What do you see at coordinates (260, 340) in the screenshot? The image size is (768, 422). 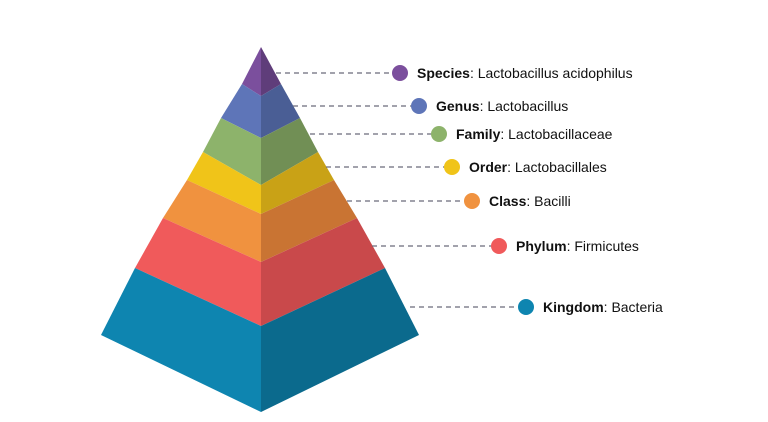 I see `pyramid-layer-kingdom` at bounding box center [260, 340].